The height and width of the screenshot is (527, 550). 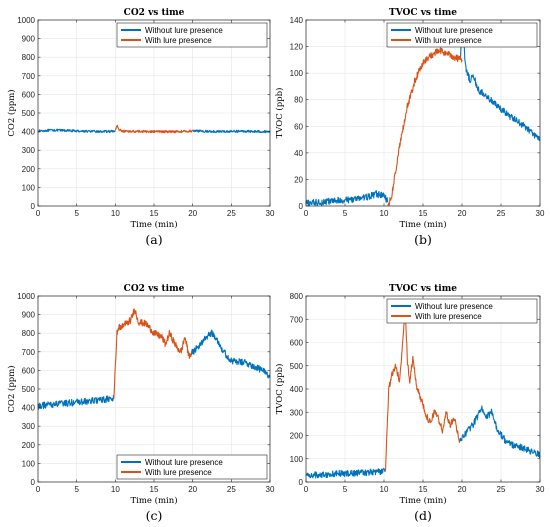 What do you see at coordinates (298, 126) in the screenshot?
I see `y-tick-label: 60` at bounding box center [298, 126].